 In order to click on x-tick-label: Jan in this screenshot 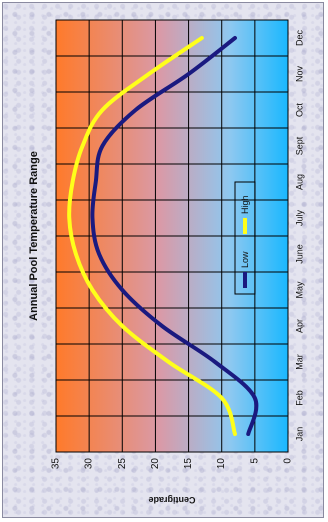, I will do `click(299, 434)`.